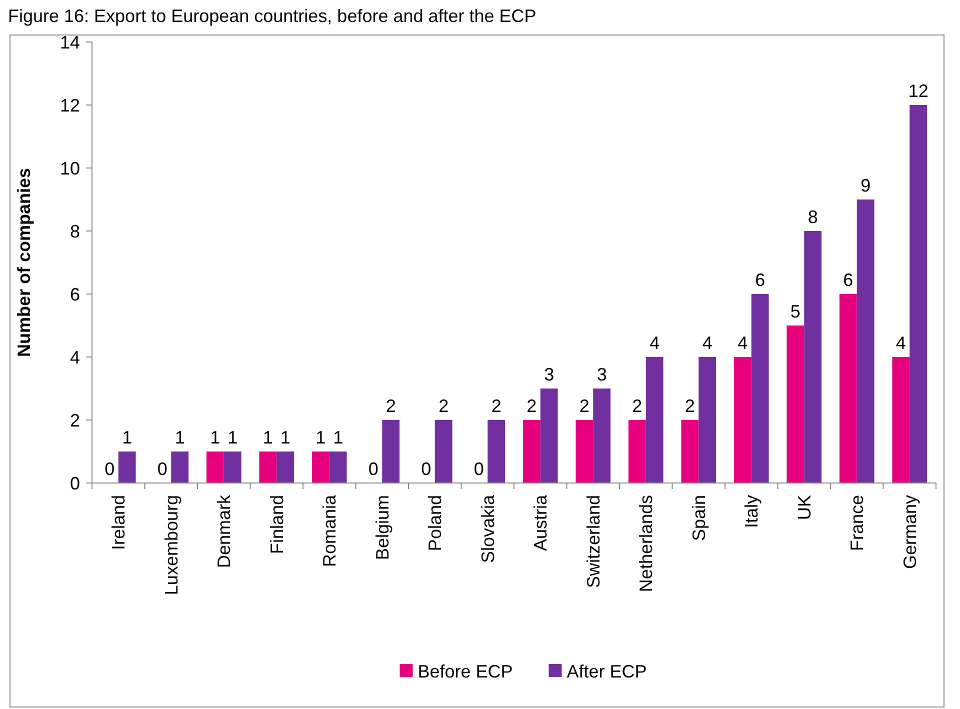 This screenshot has width=960, height=709. I want to click on x-tick-label: Slovakia, so click(488, 529).